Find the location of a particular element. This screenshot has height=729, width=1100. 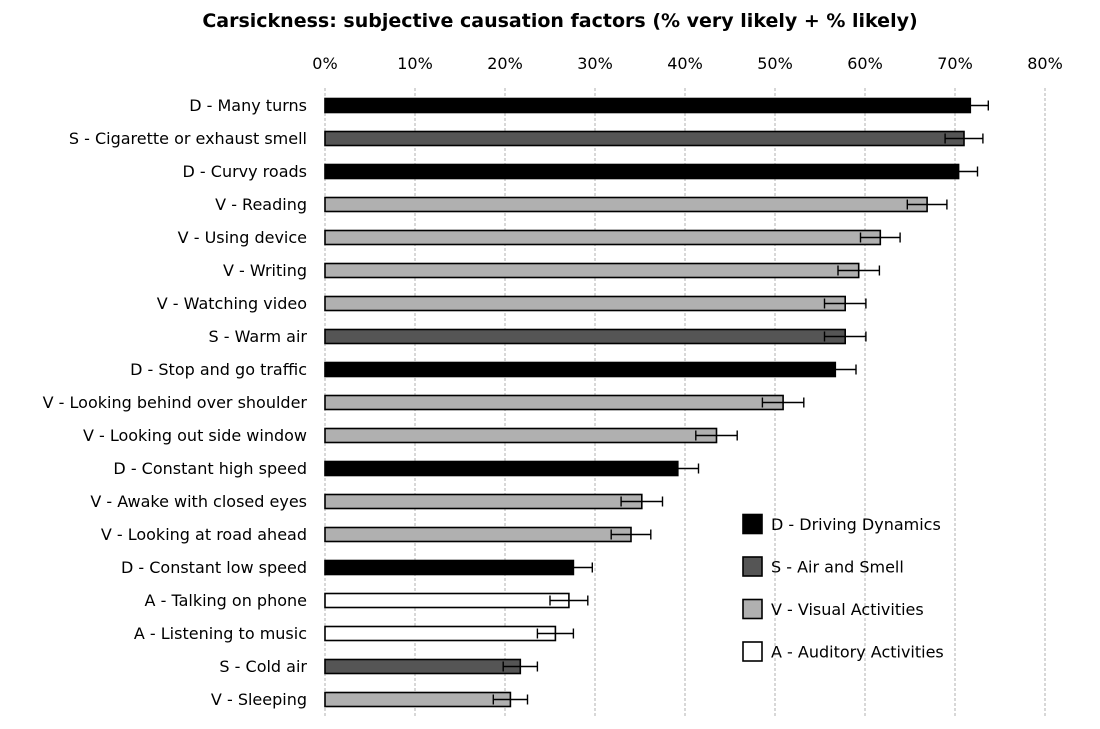

x-tick-label: 80% is located at coordinates (1045, 63).